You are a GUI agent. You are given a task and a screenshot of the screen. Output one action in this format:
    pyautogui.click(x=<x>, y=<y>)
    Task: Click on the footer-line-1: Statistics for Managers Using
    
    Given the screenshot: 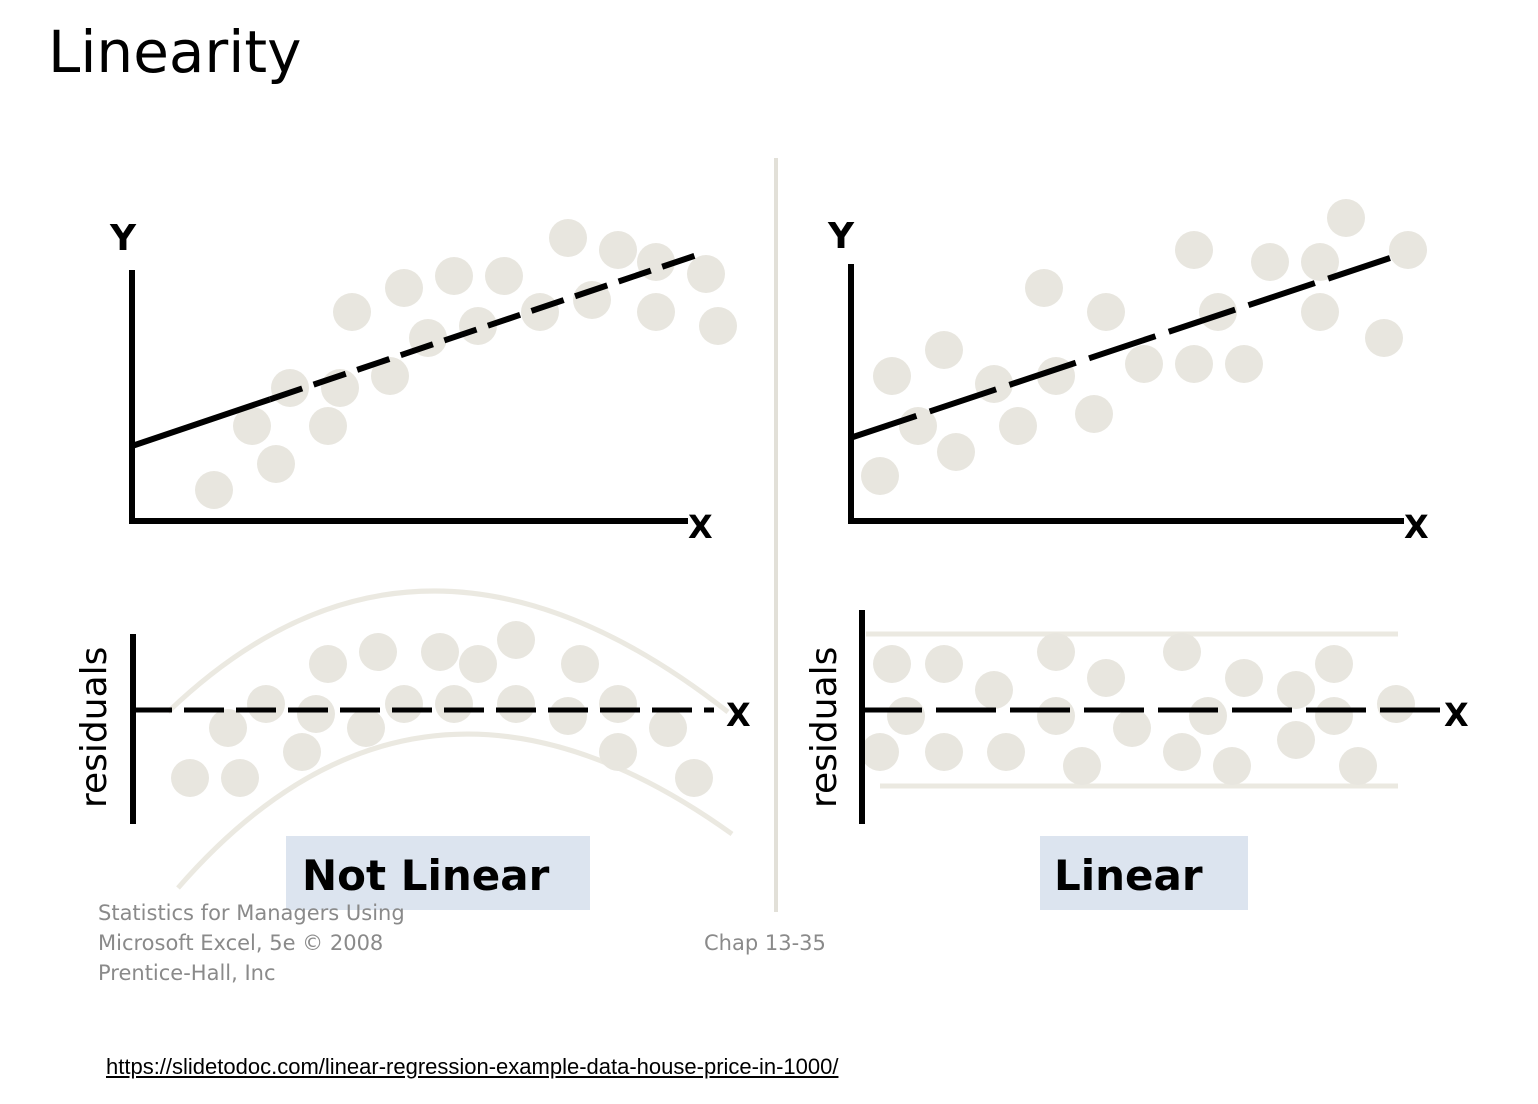 What is the action you would take?
    pyautogui.click(x=251, y=913)
    